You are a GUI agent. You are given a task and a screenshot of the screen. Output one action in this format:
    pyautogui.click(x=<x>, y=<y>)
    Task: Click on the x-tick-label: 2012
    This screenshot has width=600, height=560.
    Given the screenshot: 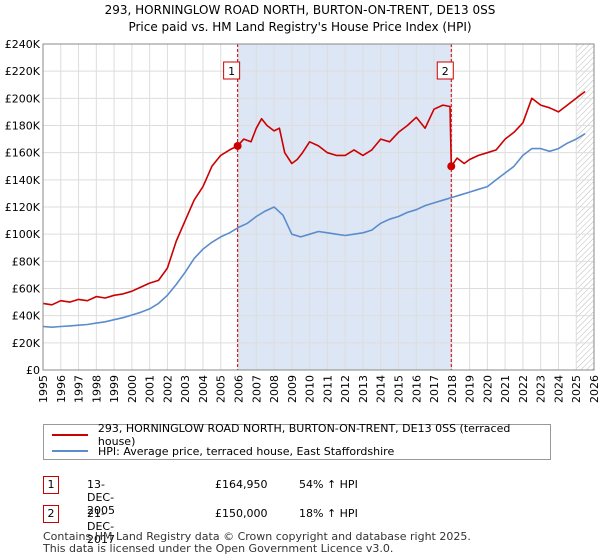 What is the action you would take?
    pyautogui.click(x=345, y=389)
    